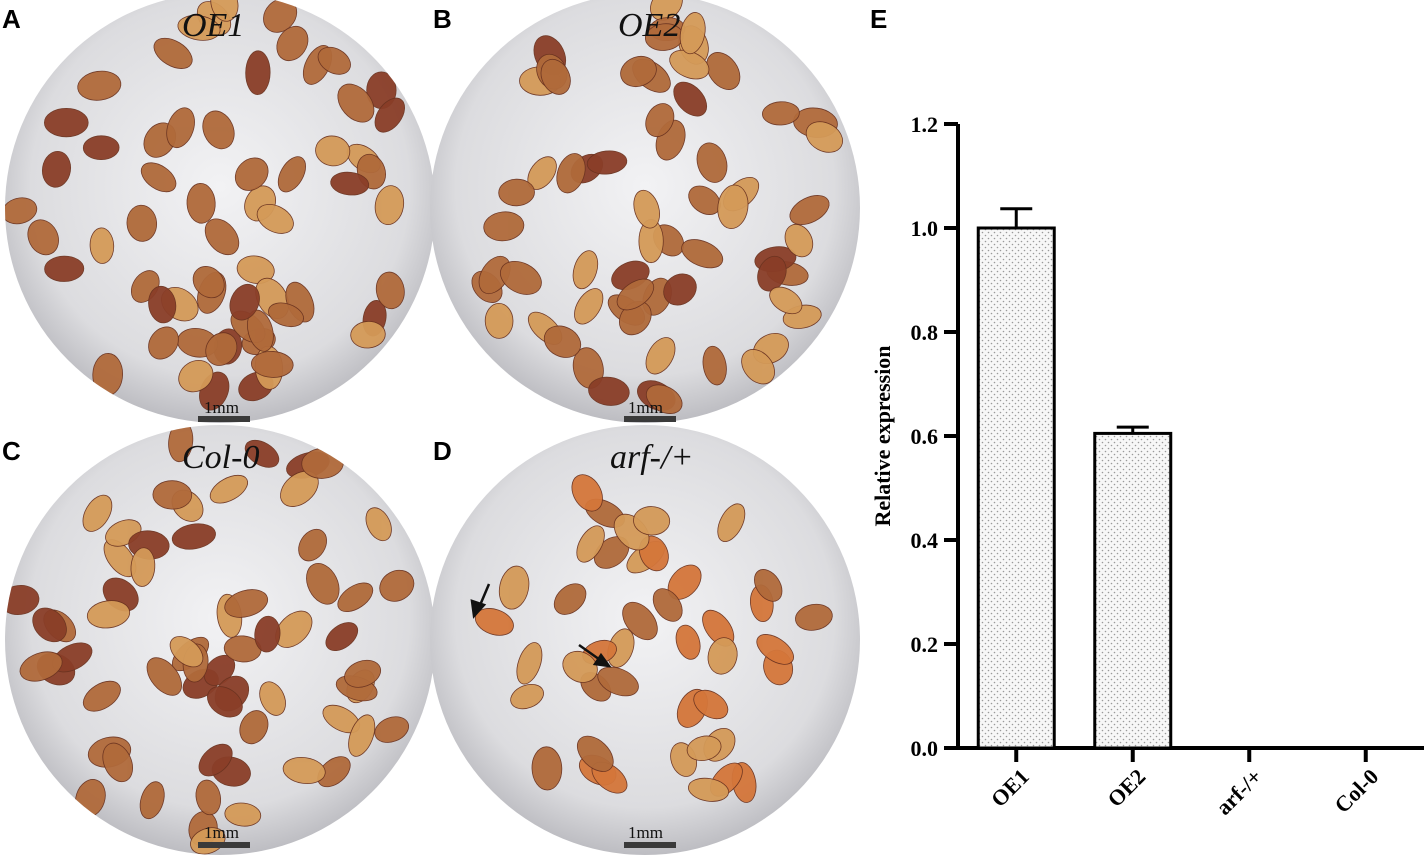 This screenshot has width=1426, height=858. I want to click on panel-a-dish, so click(220, 211).